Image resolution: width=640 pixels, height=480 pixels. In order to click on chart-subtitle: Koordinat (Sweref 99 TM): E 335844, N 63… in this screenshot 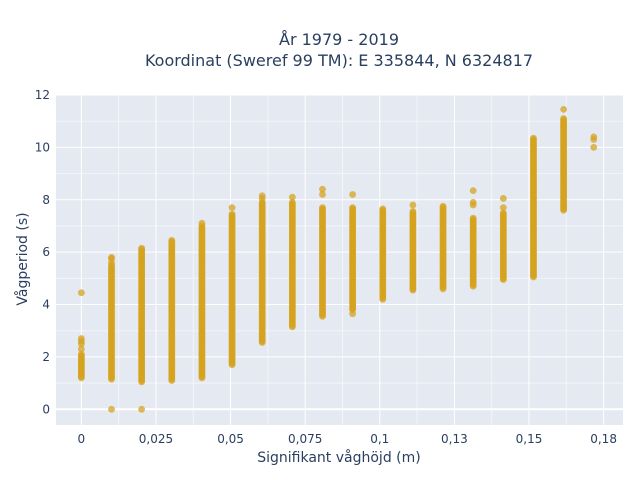, I will do `click(339, 60)`.